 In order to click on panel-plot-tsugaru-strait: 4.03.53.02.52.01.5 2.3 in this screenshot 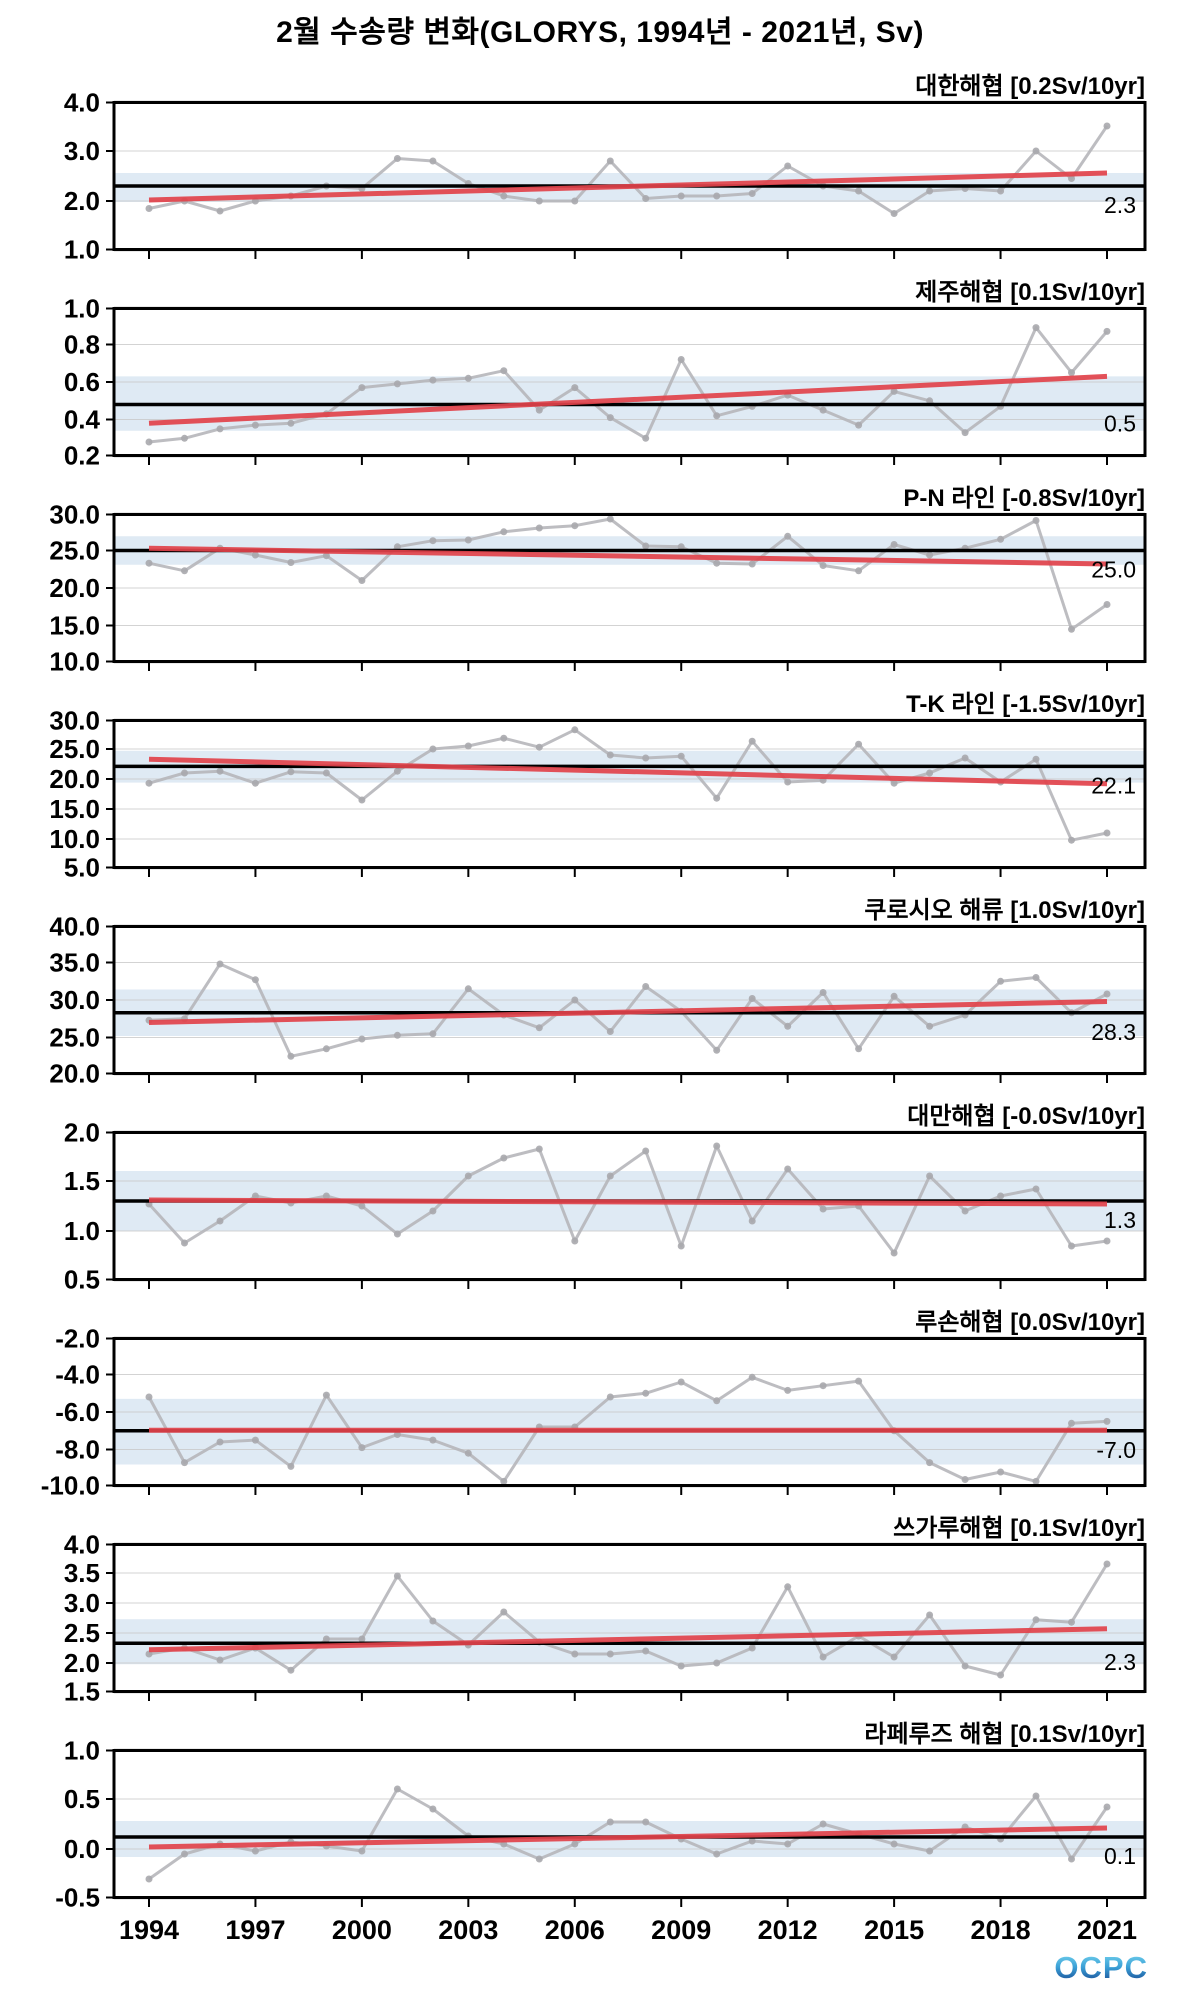, I will do `click(605, 1618)`.